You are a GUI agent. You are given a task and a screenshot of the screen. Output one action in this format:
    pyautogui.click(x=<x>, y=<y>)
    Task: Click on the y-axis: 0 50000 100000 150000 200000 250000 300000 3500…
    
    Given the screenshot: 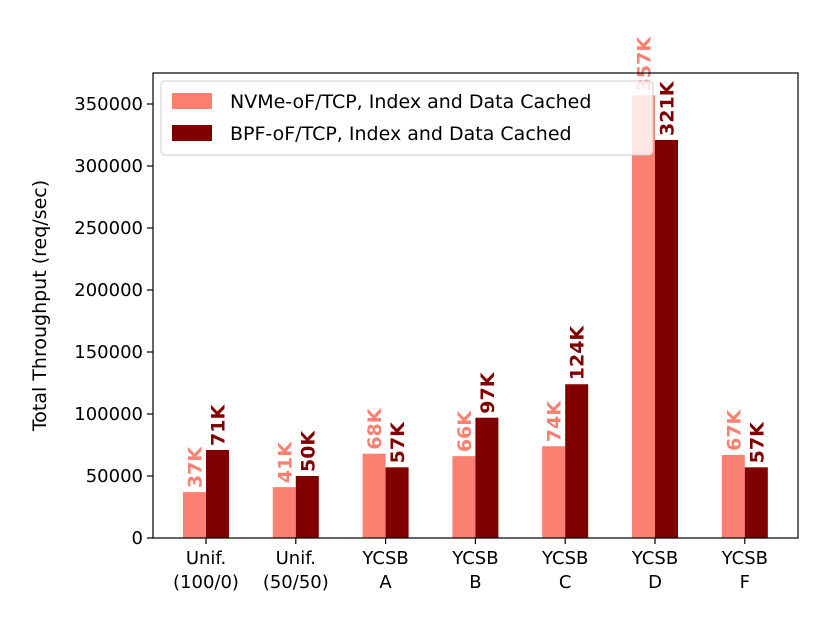 What is the action you would take?
    pyautogui.click(x=113, y=321)
    